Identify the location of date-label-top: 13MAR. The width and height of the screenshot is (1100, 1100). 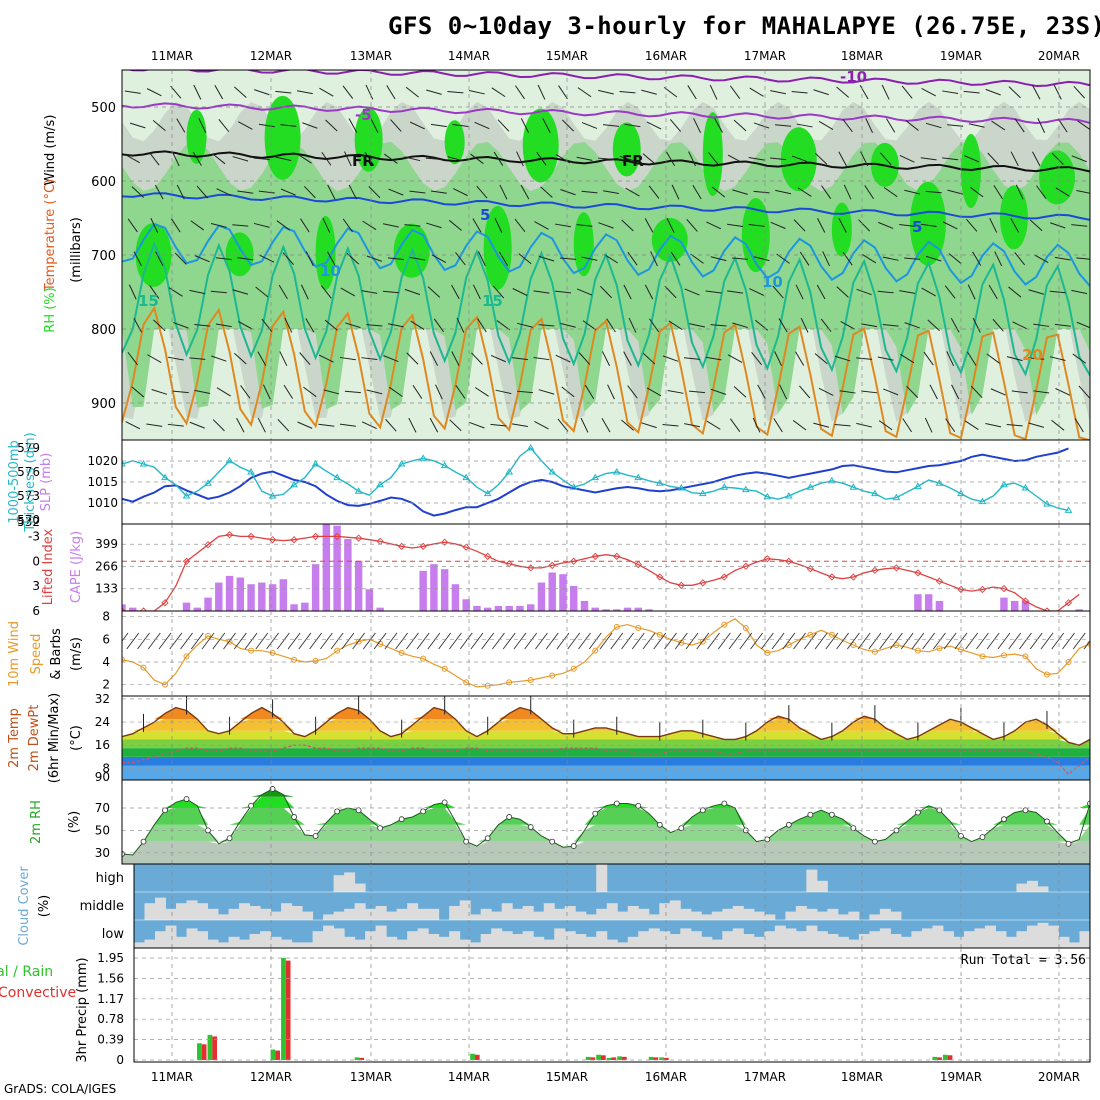
(371, 56).